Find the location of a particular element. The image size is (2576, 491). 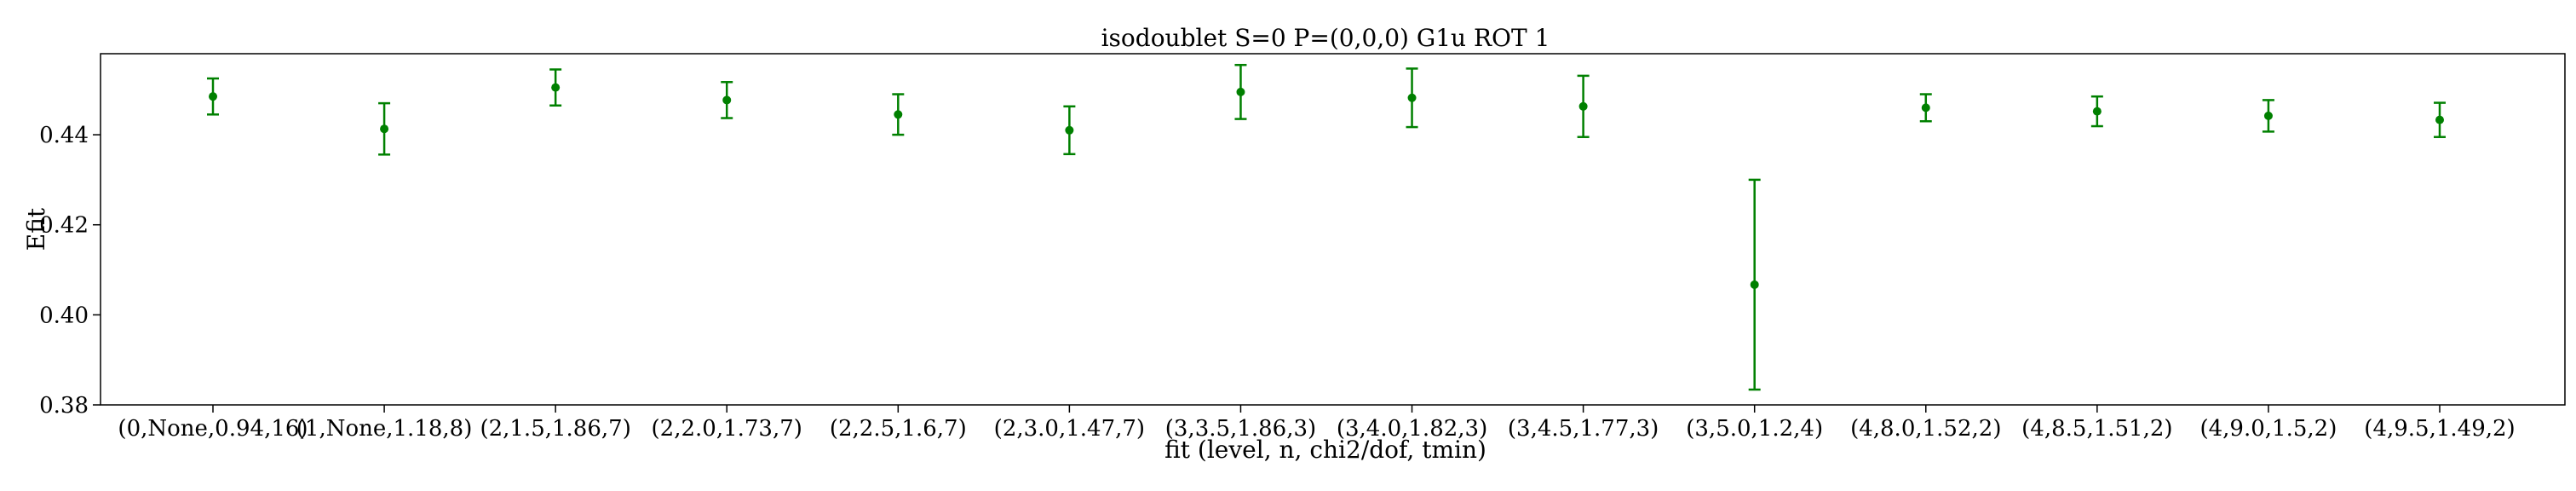

x-tick-label: (3,4.5,1.77,3) is located at coordinates (1584, 429).